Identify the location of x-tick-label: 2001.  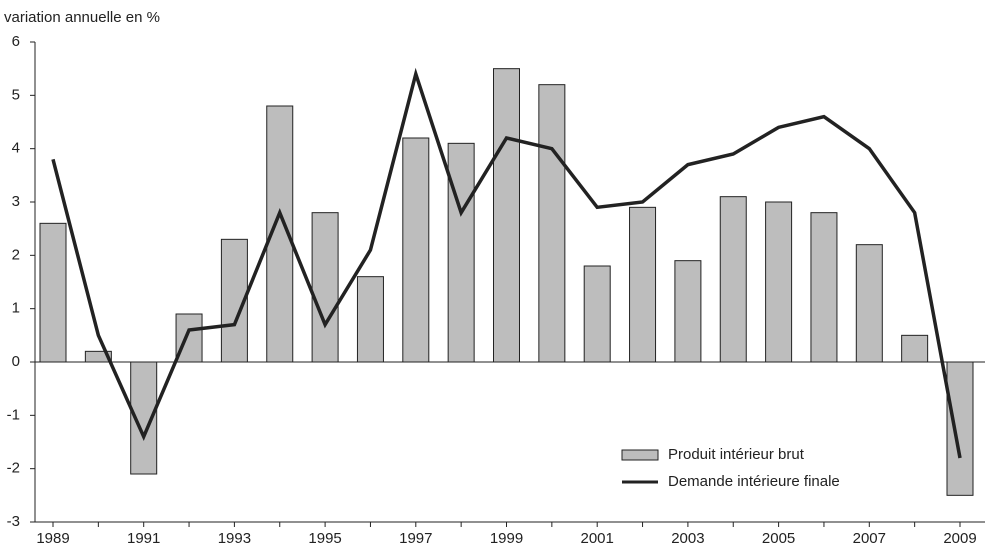
(597, 538).